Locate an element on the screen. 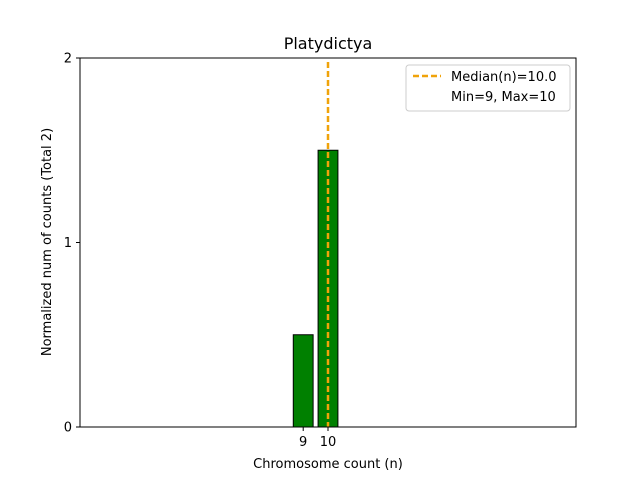 The height and width of the screenshot is (480, 640). legend-minmax-label: Min=9, Max=10 is located at coordinates (503, 97).